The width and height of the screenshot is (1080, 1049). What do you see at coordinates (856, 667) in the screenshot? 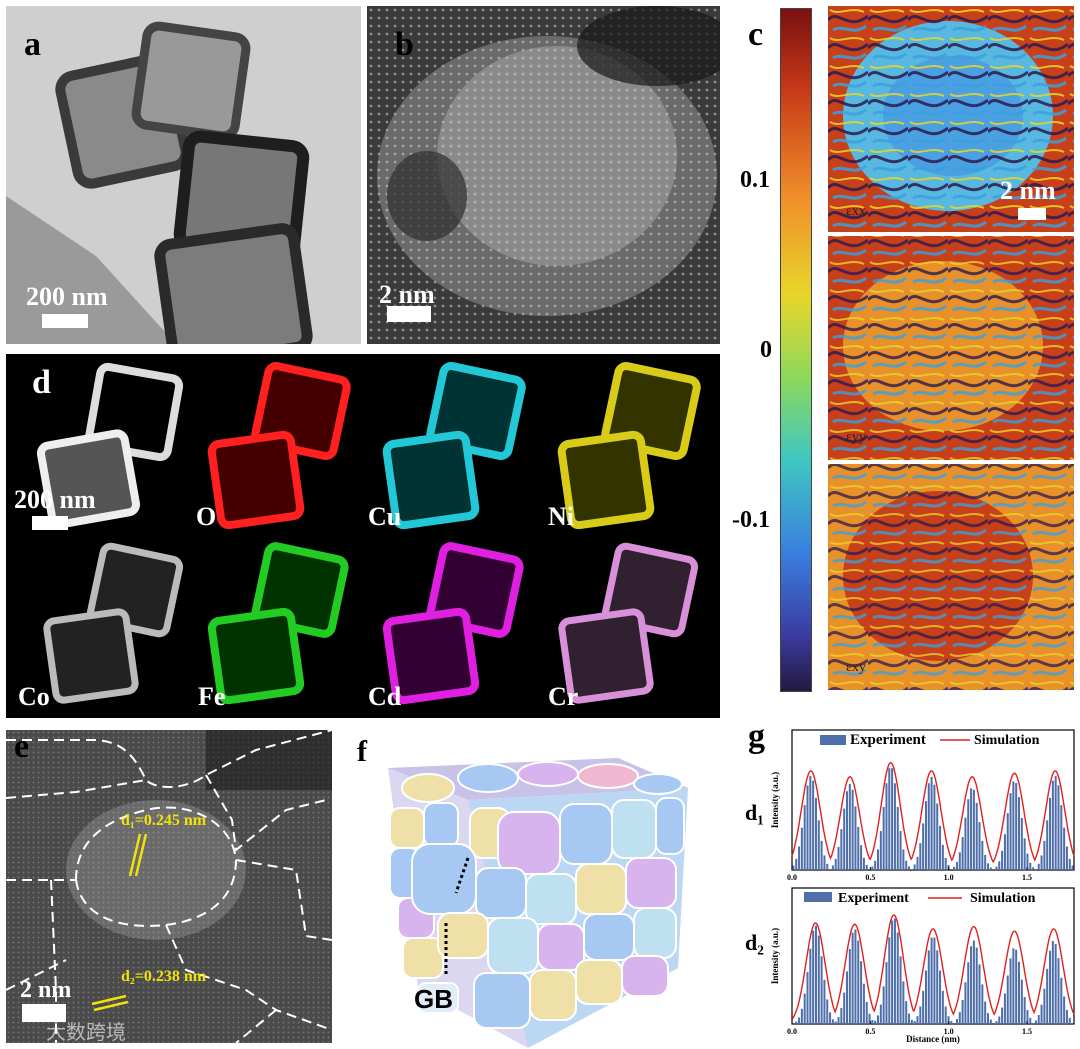
I see `strain-label-exy: εxy` at bounding box center [856, 667].